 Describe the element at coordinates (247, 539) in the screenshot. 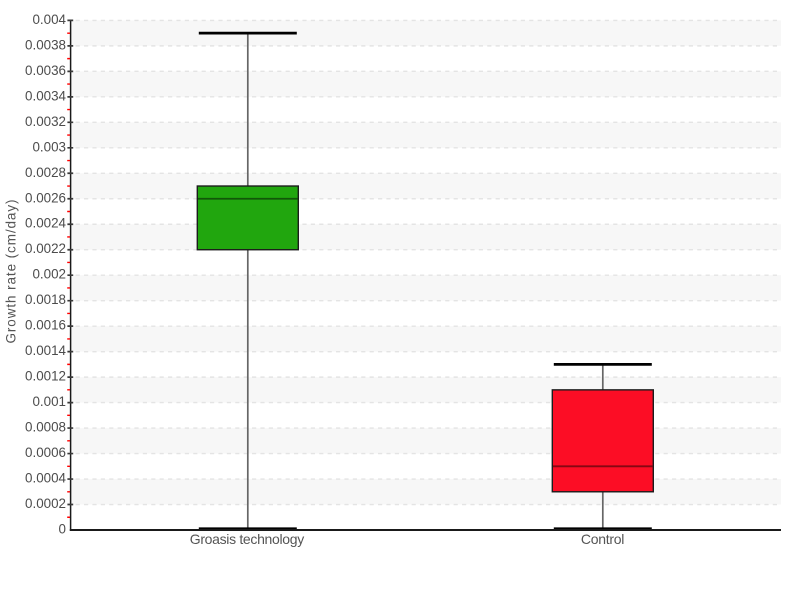

I see `svg-text: Groasis technology` at that location.